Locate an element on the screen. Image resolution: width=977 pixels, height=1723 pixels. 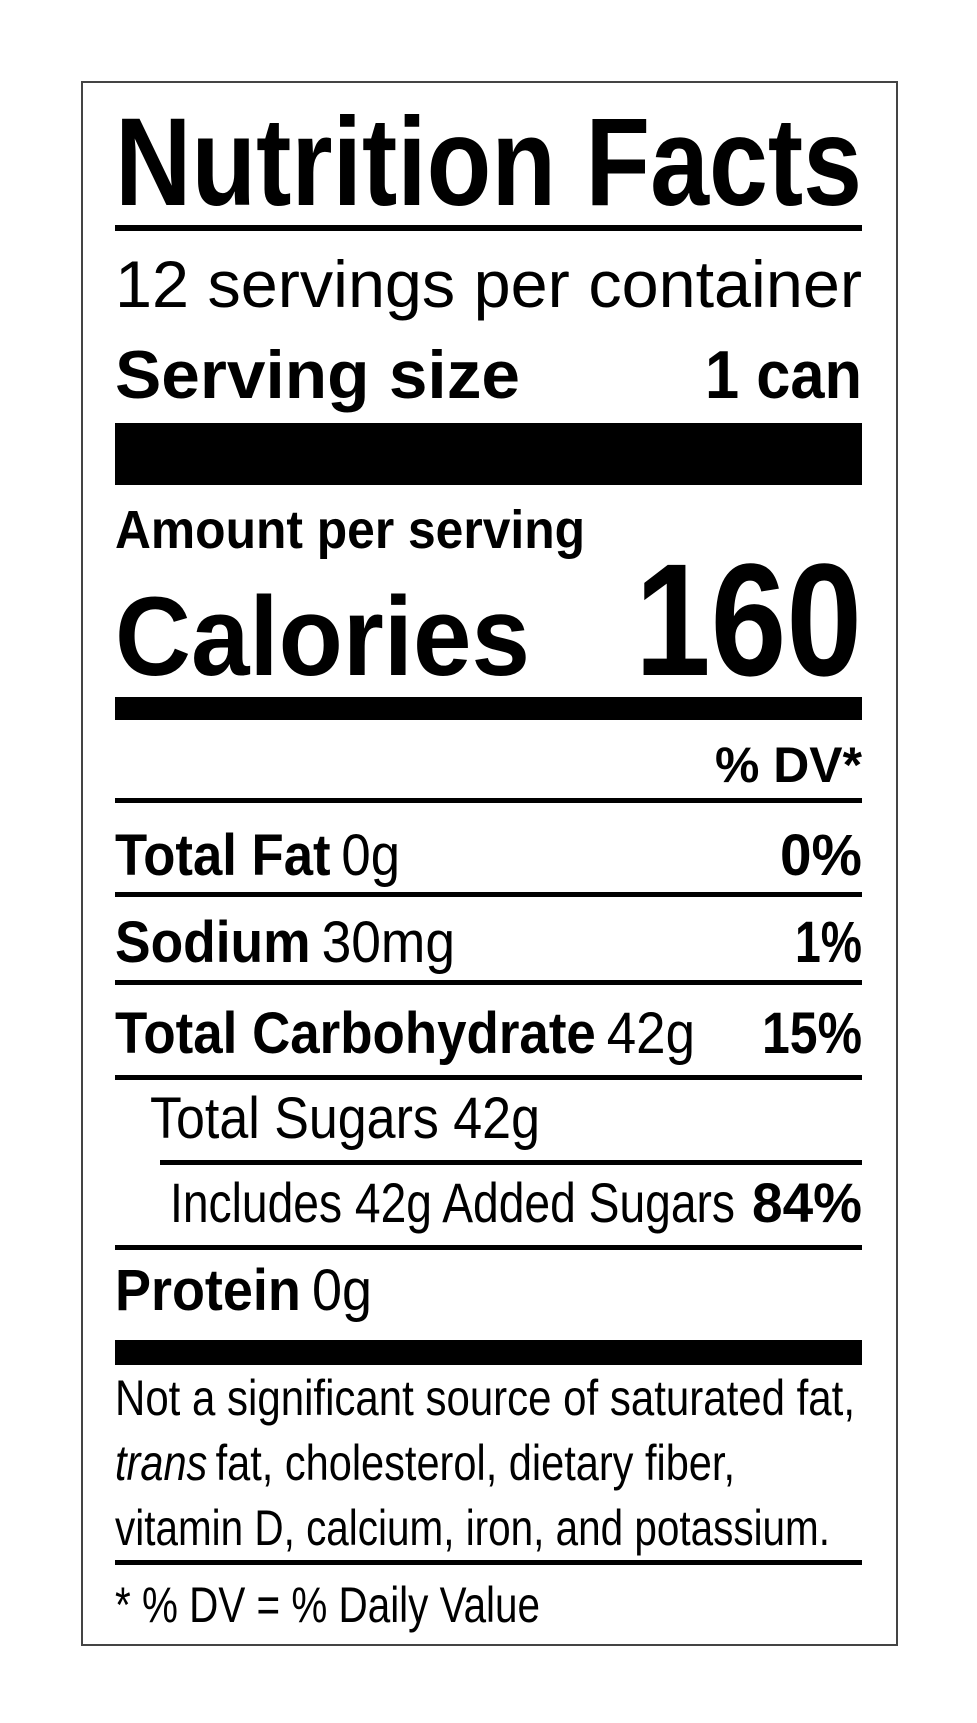
nutrient-amount: 42g is located at coordinates (651, 1033).